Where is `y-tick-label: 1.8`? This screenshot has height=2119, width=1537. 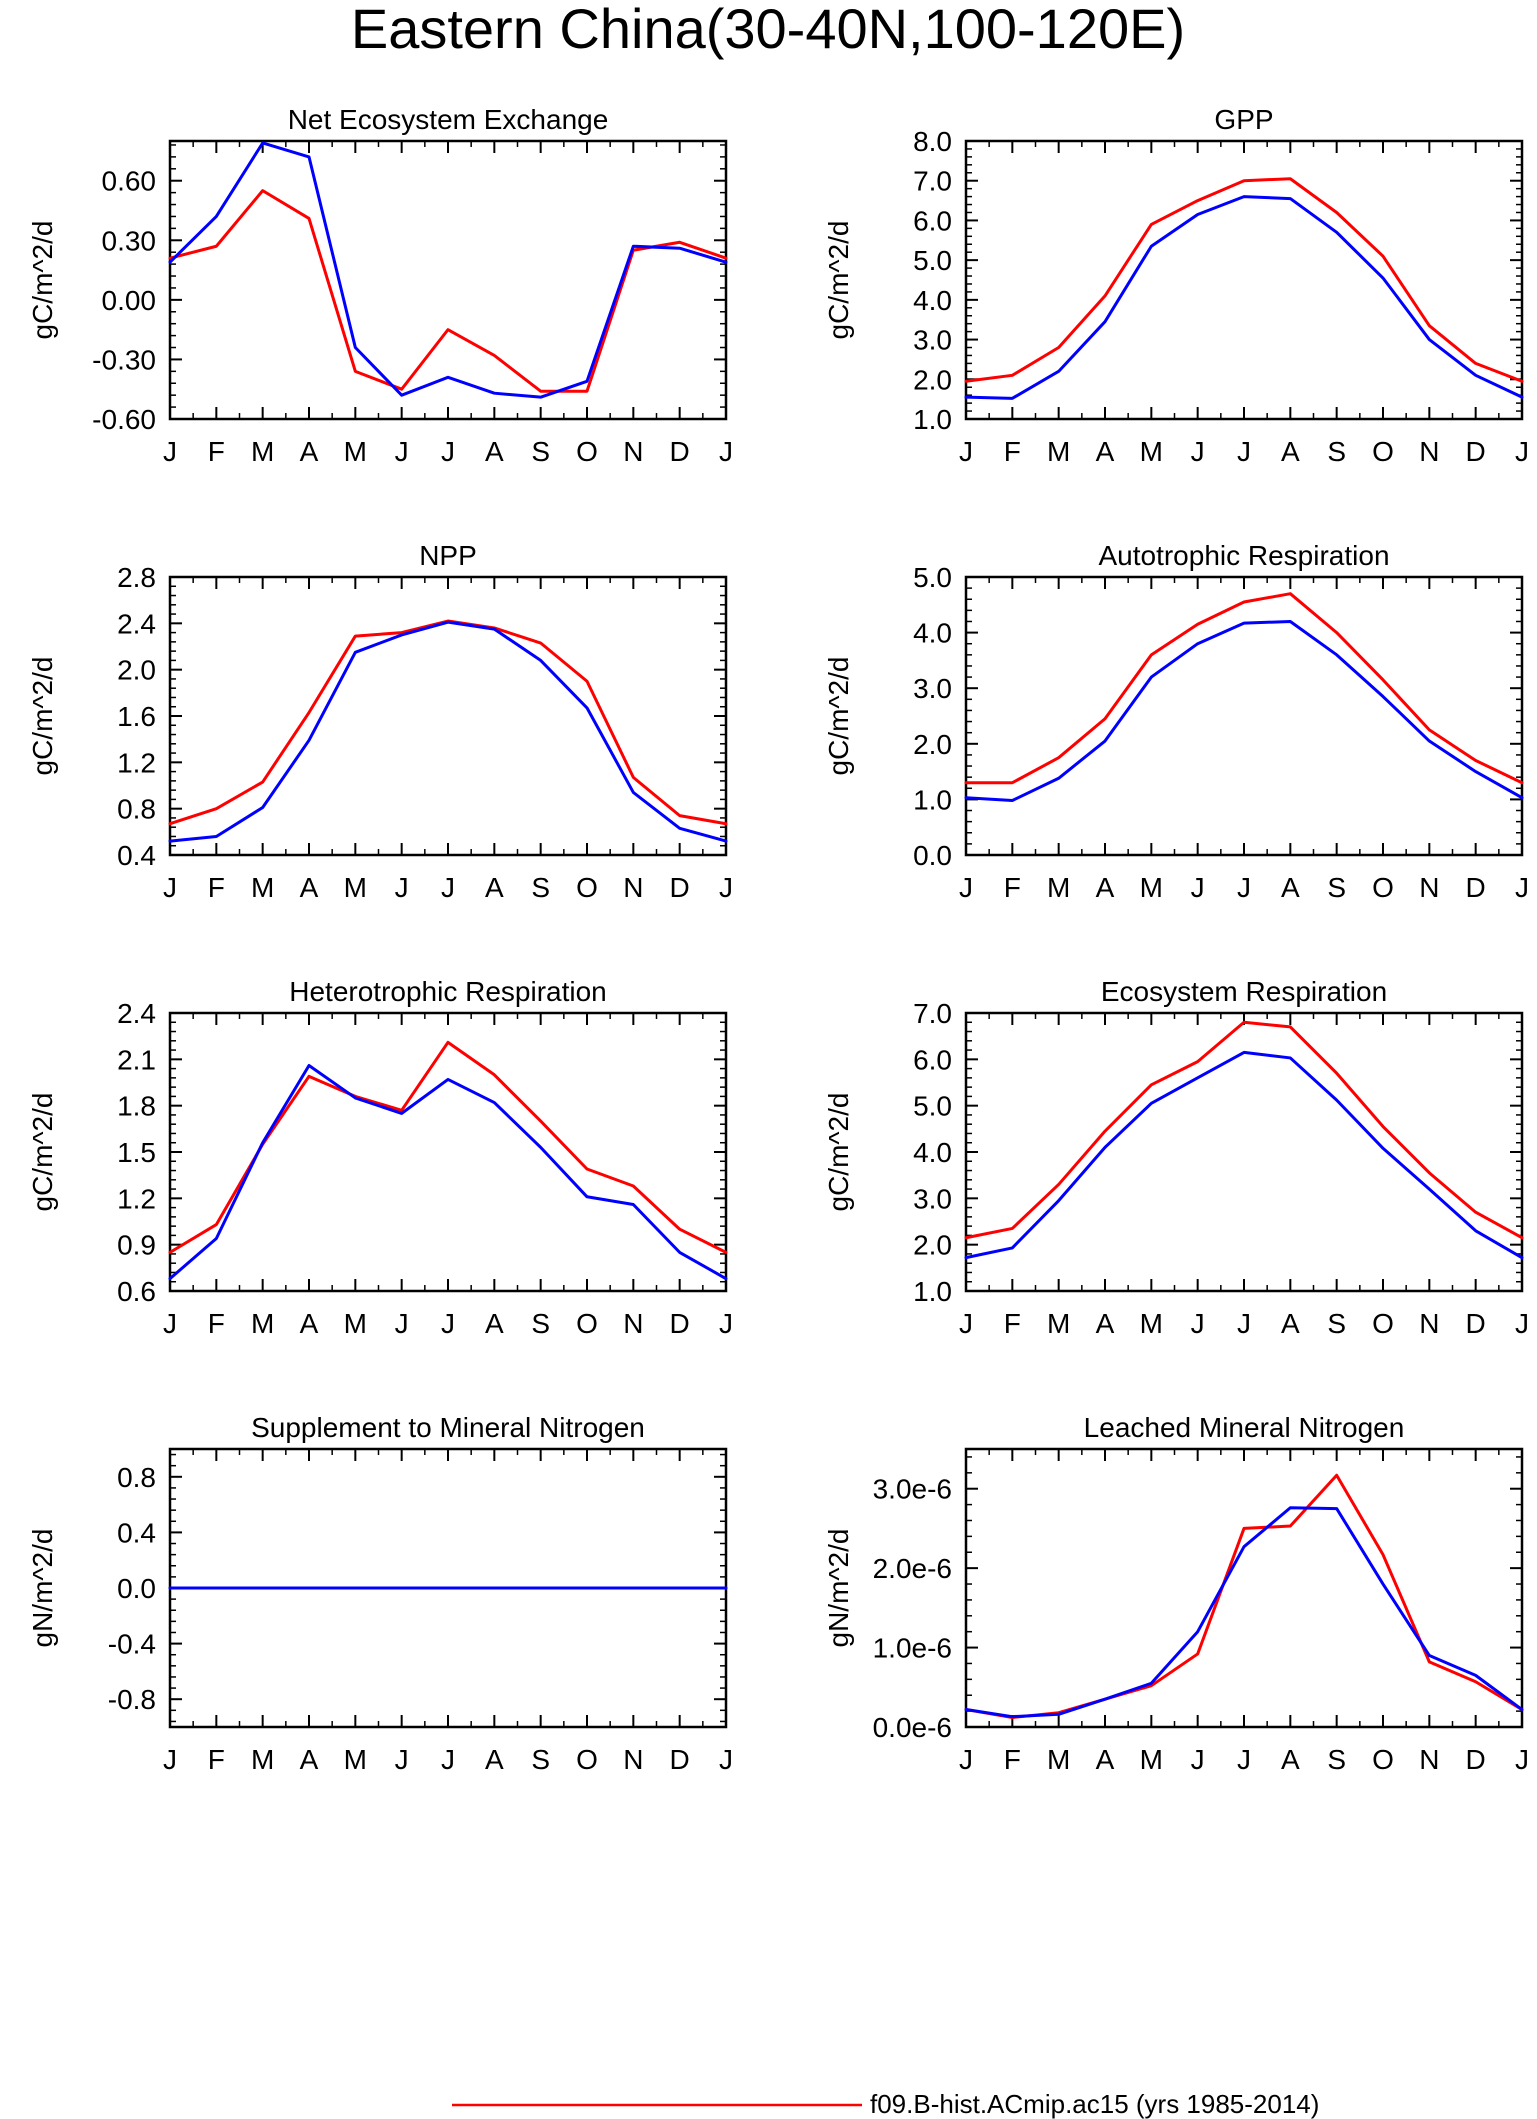
y-tick-label: 1.8 is located at coordinates (136, 1106).